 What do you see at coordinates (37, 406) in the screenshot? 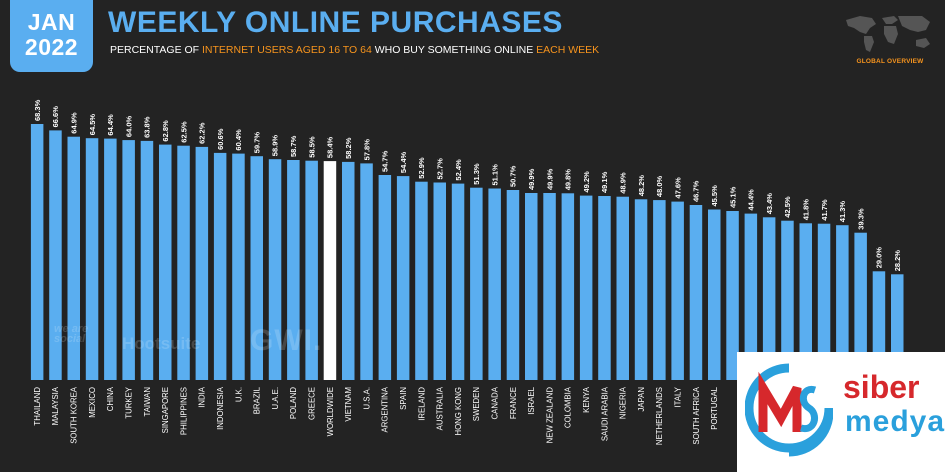
I see `category-label: THAILAND` at bounding box center [37, 406].